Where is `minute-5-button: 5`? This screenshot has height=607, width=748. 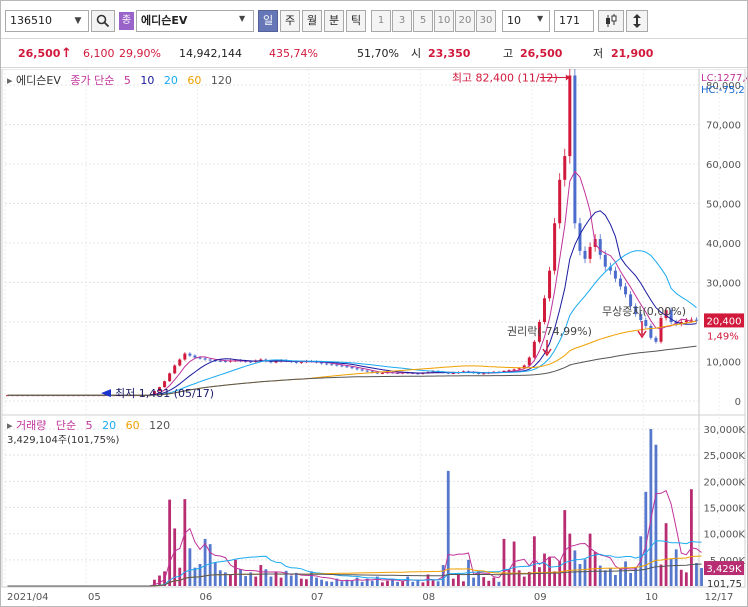 minute-5-button: 5 is located at coordinates (423, 21).